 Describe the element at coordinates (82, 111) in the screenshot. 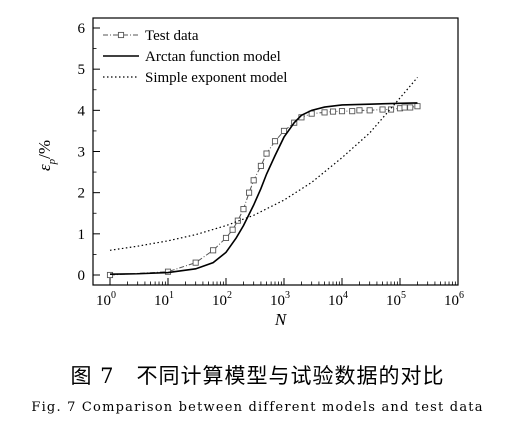

I see `y-tick-label: 4` at that location.